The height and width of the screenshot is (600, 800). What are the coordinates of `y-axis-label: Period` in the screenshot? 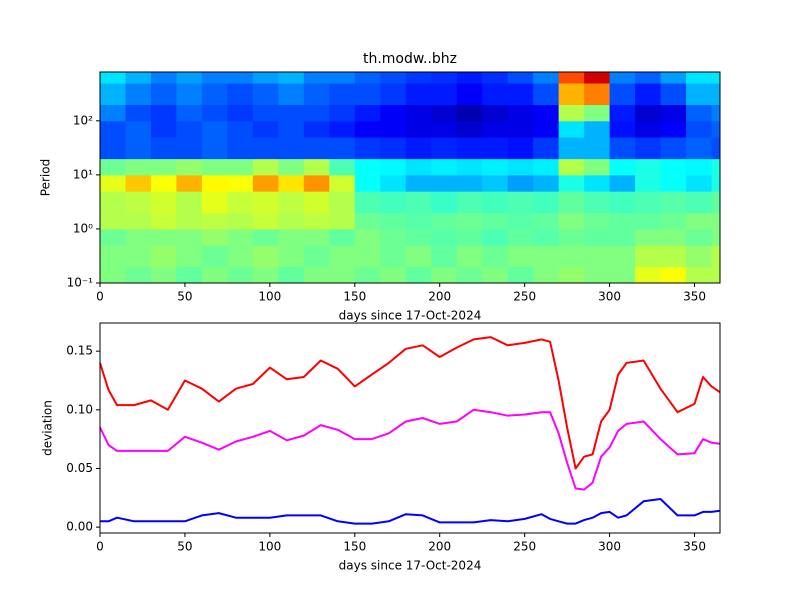 It's located at (46, 177).